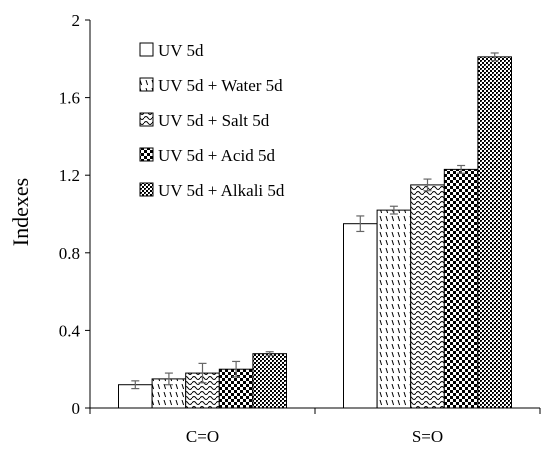 This screenshot has width=550, height=454. What do you see at coordinates (181, 50) in the screenshot?
I see `legend-label: UV 5d` at bounding box center [181, 50].